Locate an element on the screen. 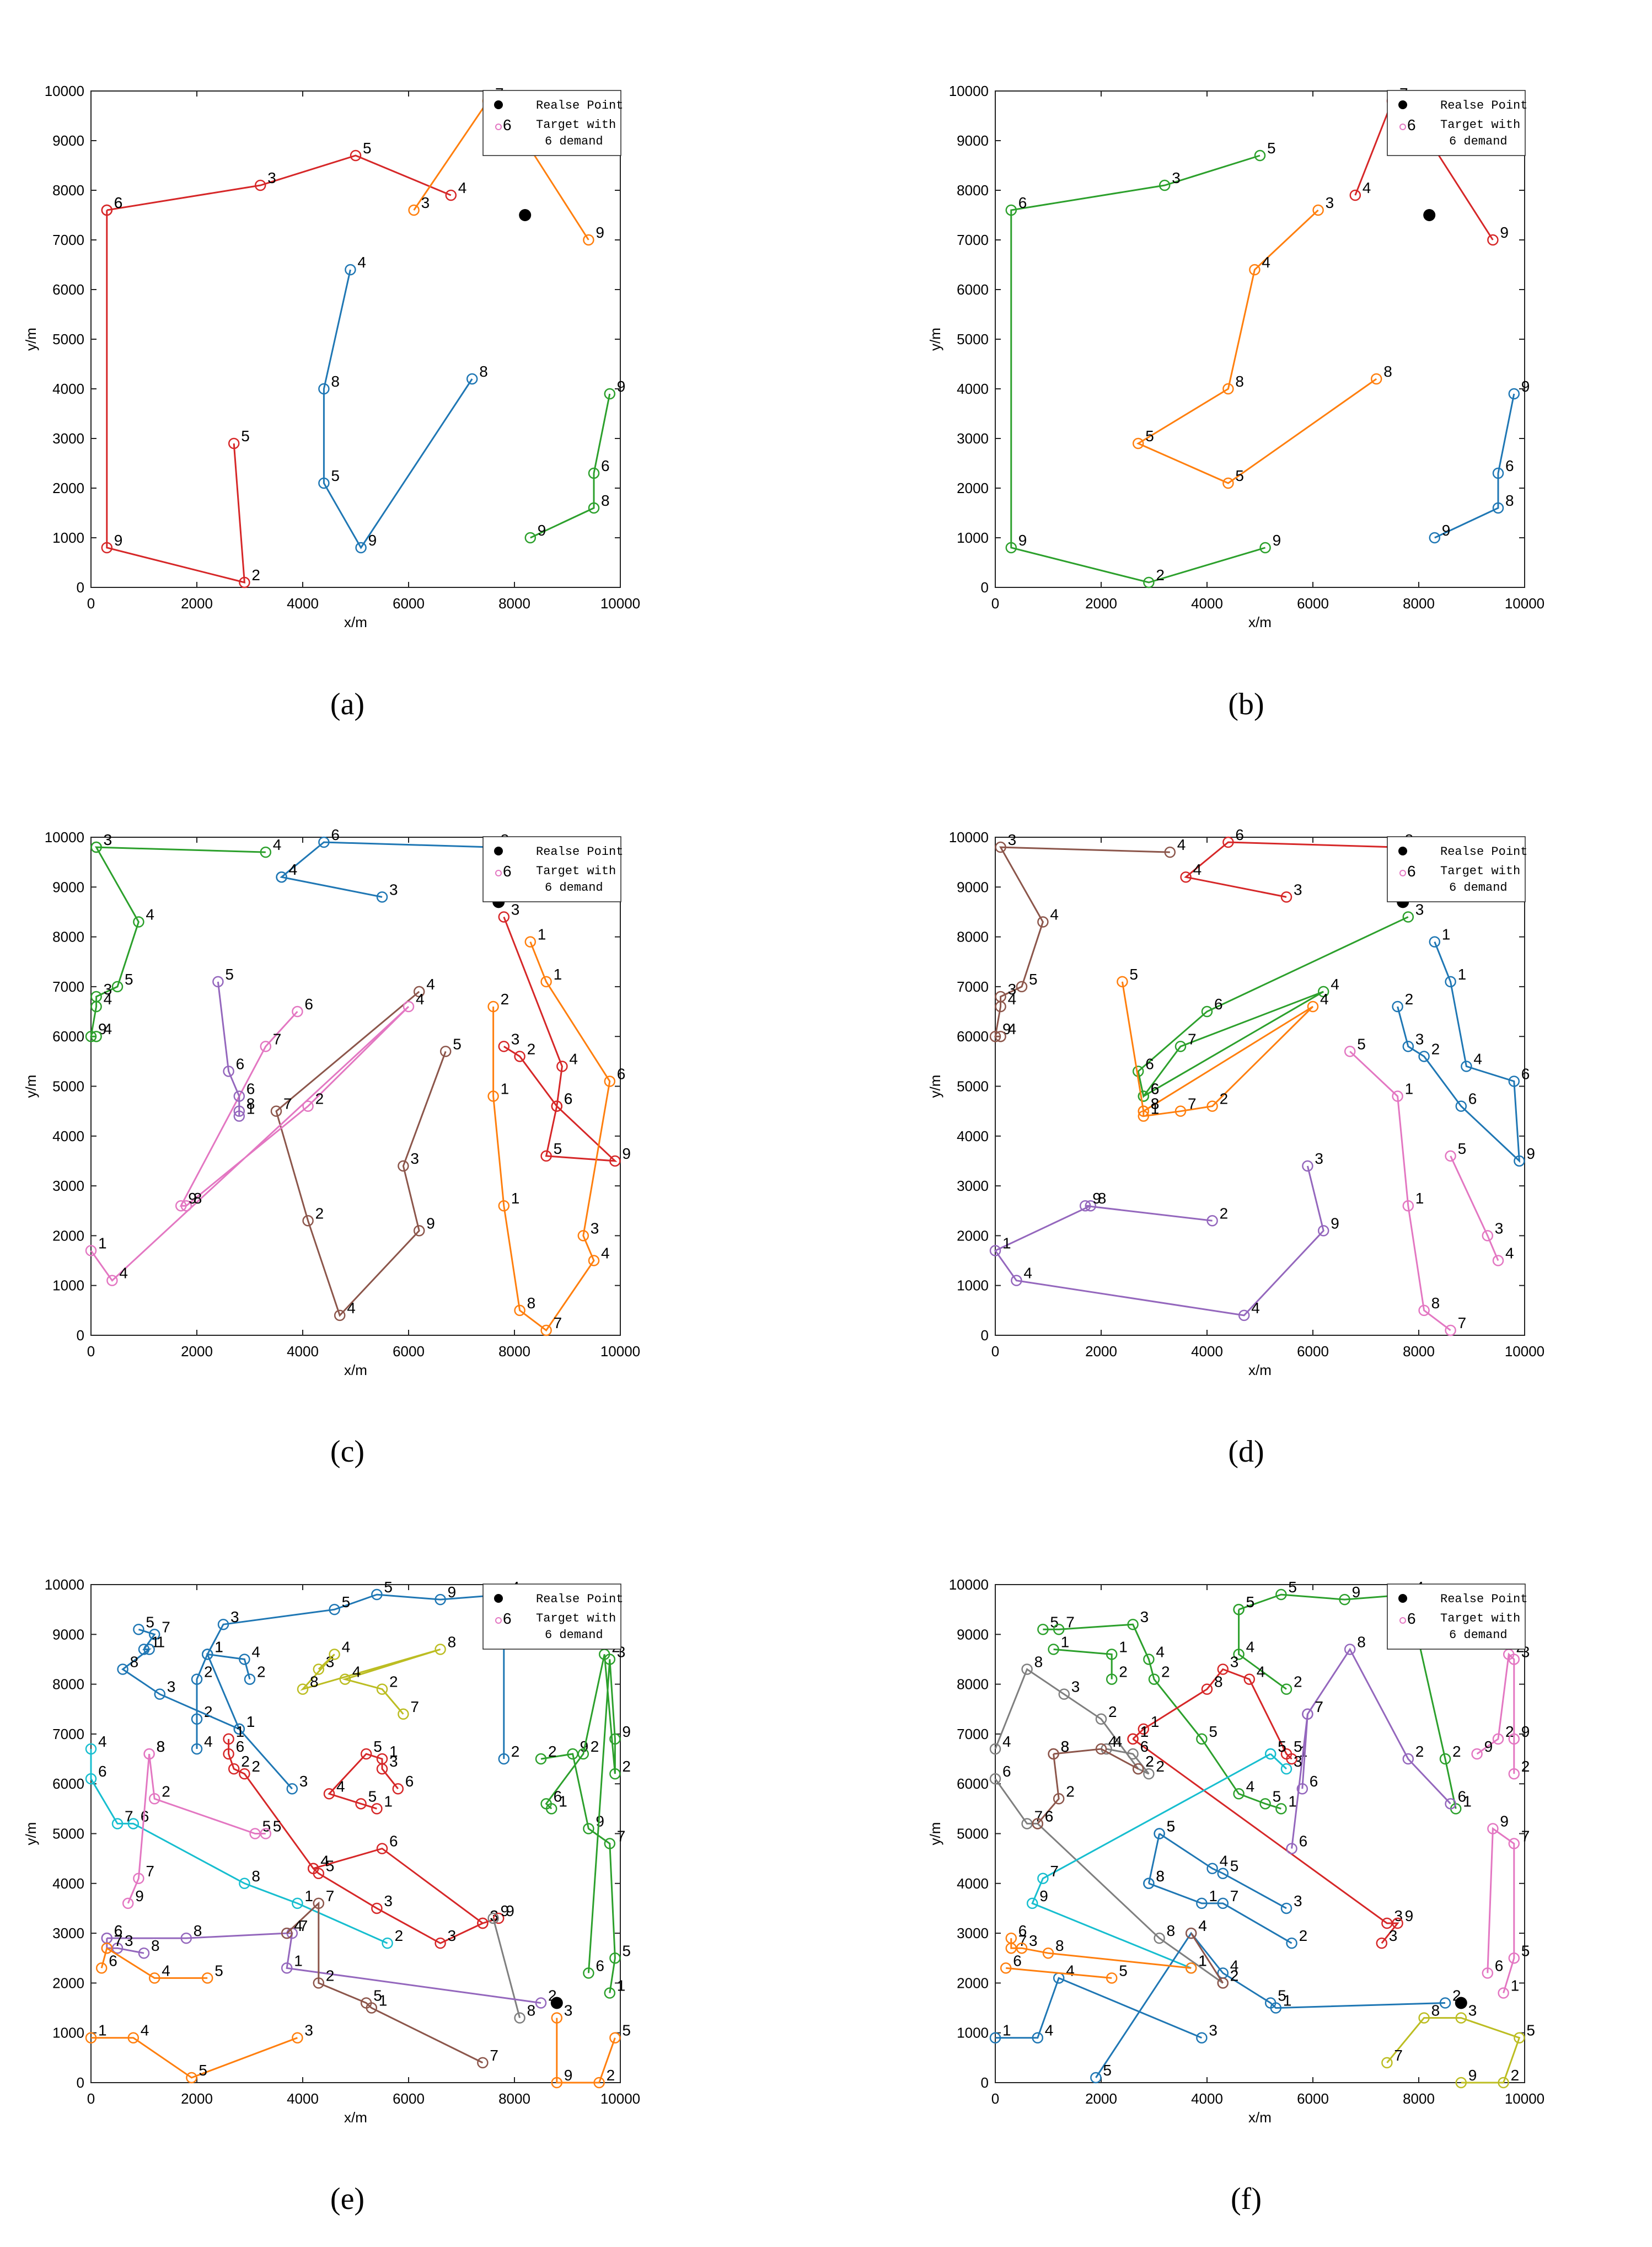 This screenshot has width=1652, height=2247. y-tick-label: 10000 is located at coordinates (969, 837).